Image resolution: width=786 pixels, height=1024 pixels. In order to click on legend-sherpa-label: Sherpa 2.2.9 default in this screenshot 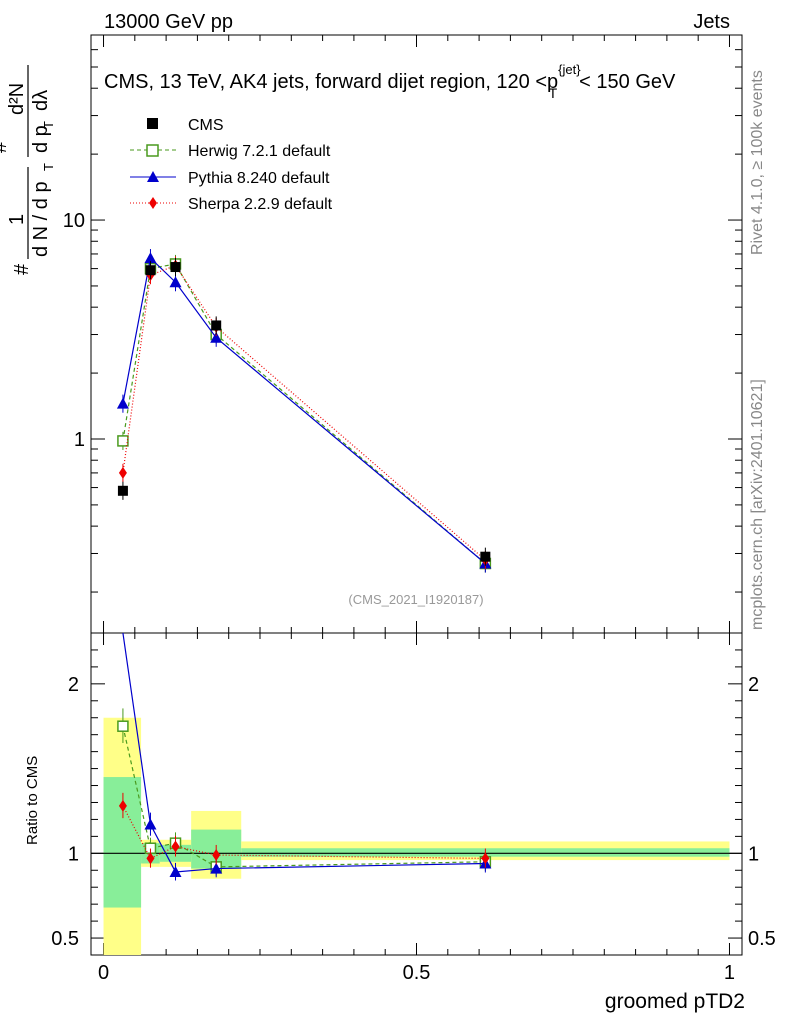, I will do `click(260, 204)`.